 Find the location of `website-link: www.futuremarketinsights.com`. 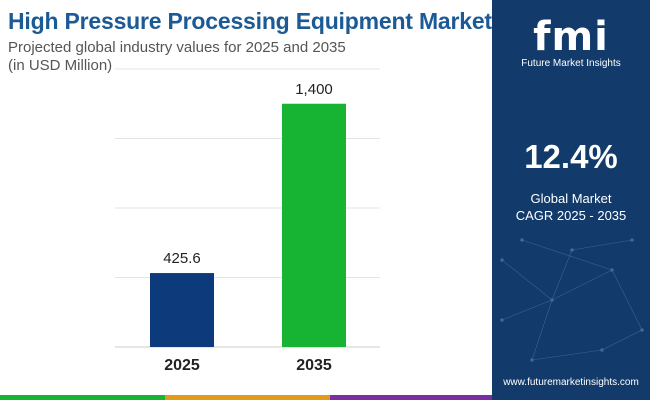

website-link: www.futuremarketinsights.com is located at coordinates (571, 382).